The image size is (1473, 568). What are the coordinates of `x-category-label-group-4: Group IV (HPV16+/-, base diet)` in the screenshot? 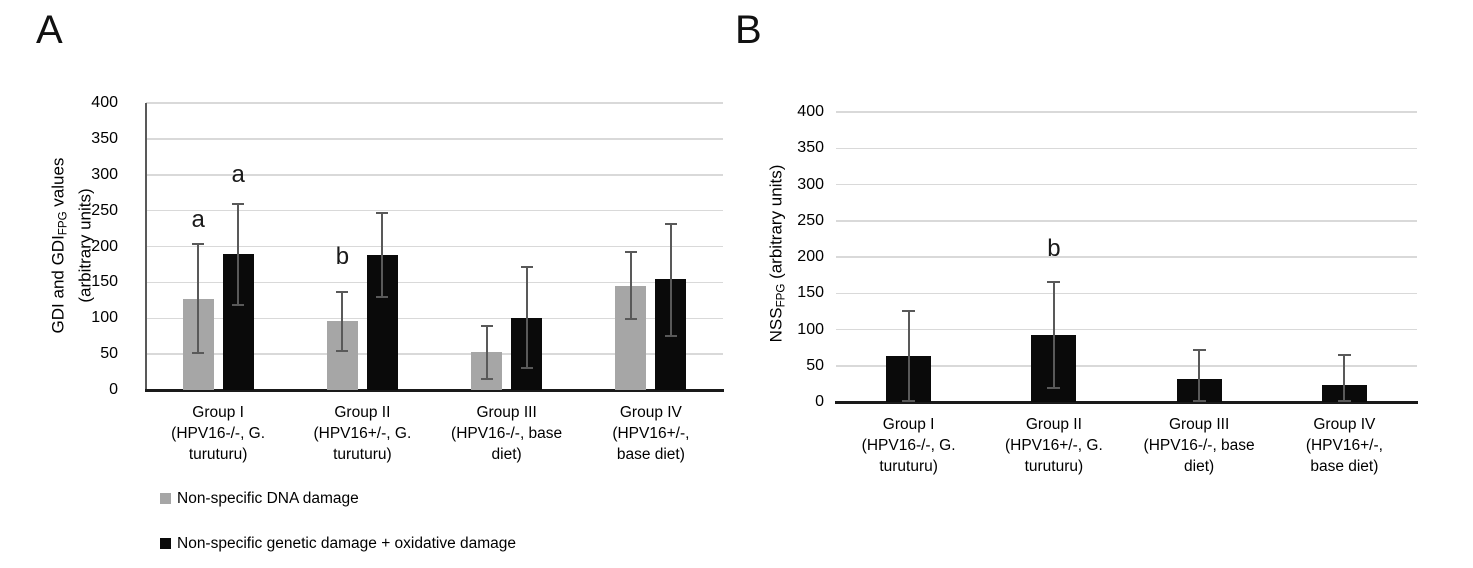 It's located at (1344, 445).